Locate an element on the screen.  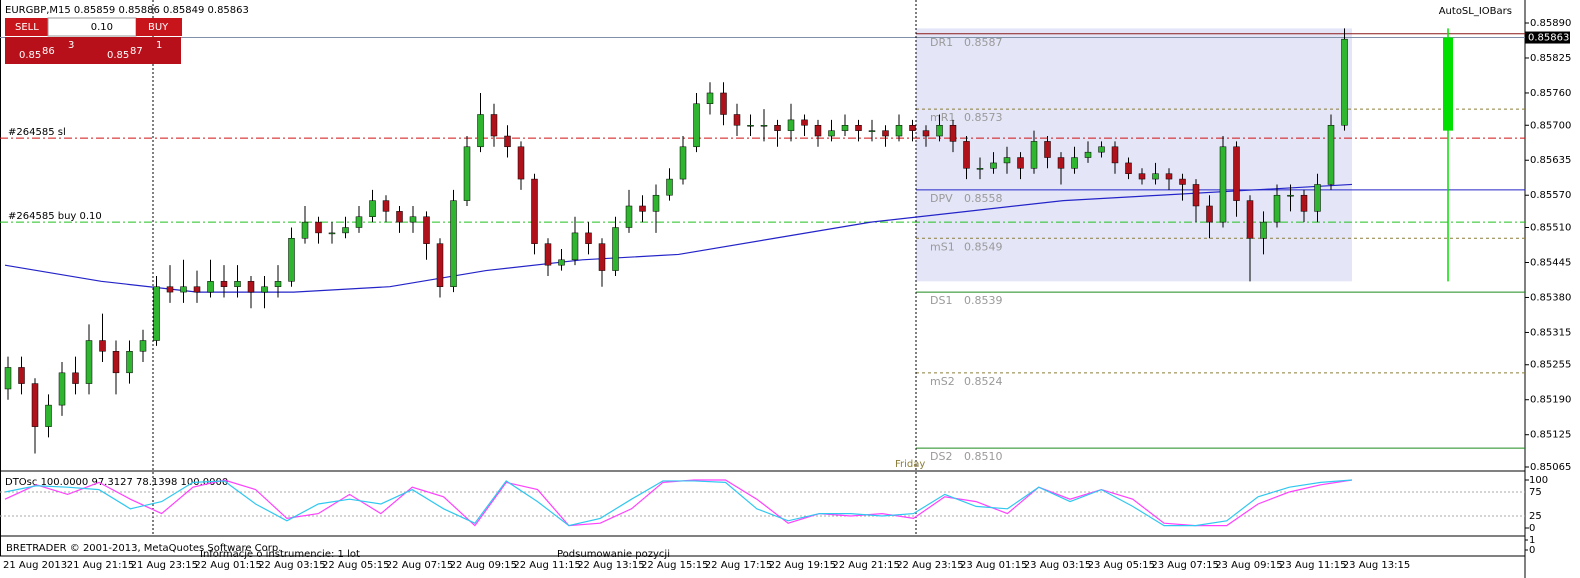
tab-info: Informacje o instrumencie: 1 lot is located at coordinates (280, 554).